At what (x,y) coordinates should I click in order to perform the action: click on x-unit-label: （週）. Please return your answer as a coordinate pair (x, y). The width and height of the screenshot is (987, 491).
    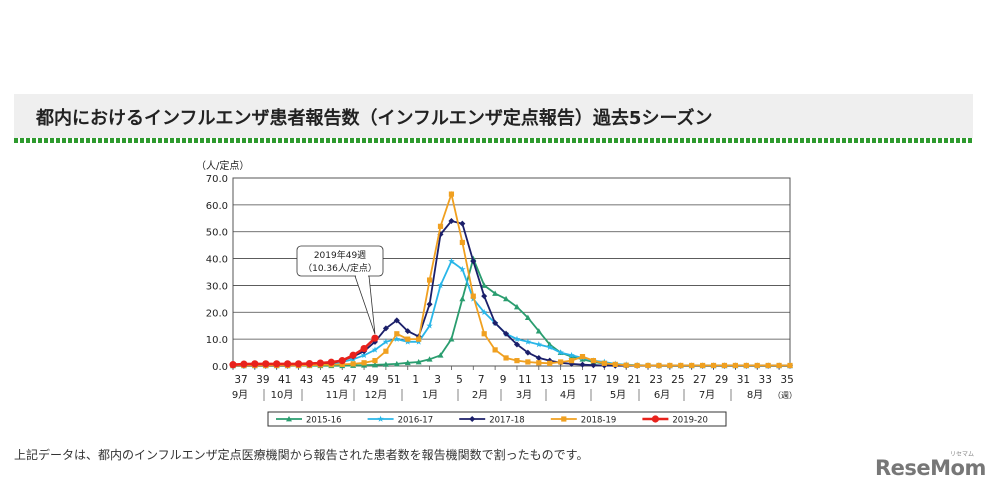
    Looking at the image, I should click on (785, 395).